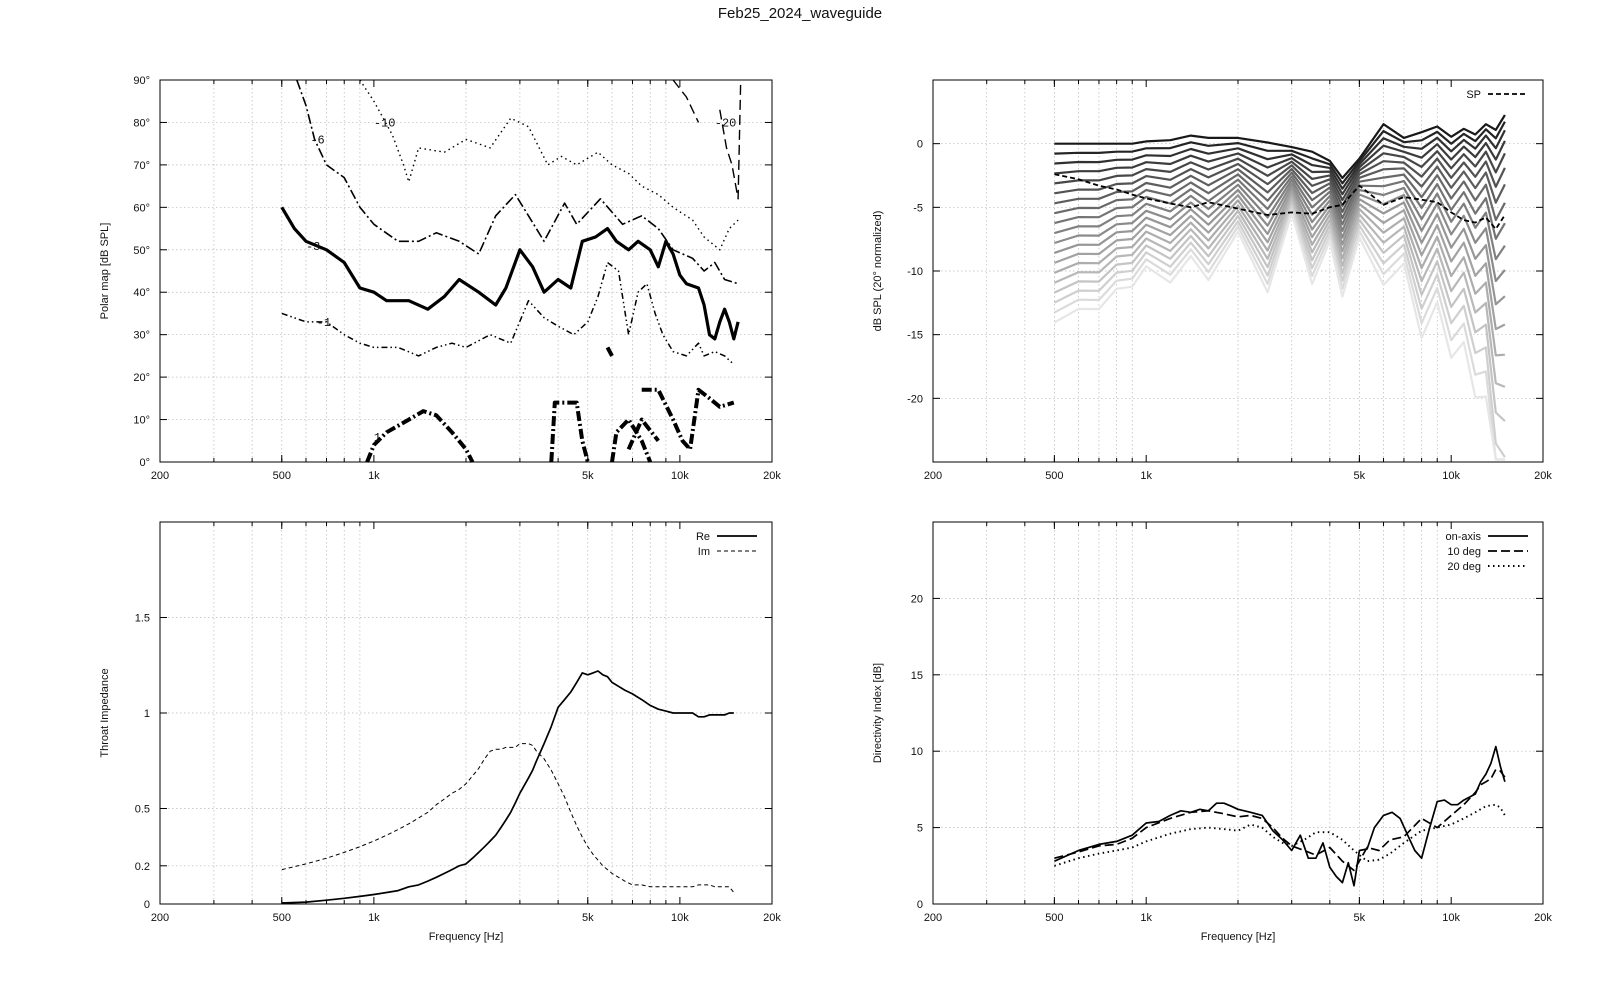 This screenshot has height=1000, width=1600. What do you see at coordinates (147, 714) in the screenshot?
I see `y-tick-label: 1` at bounding box center [147, 714].